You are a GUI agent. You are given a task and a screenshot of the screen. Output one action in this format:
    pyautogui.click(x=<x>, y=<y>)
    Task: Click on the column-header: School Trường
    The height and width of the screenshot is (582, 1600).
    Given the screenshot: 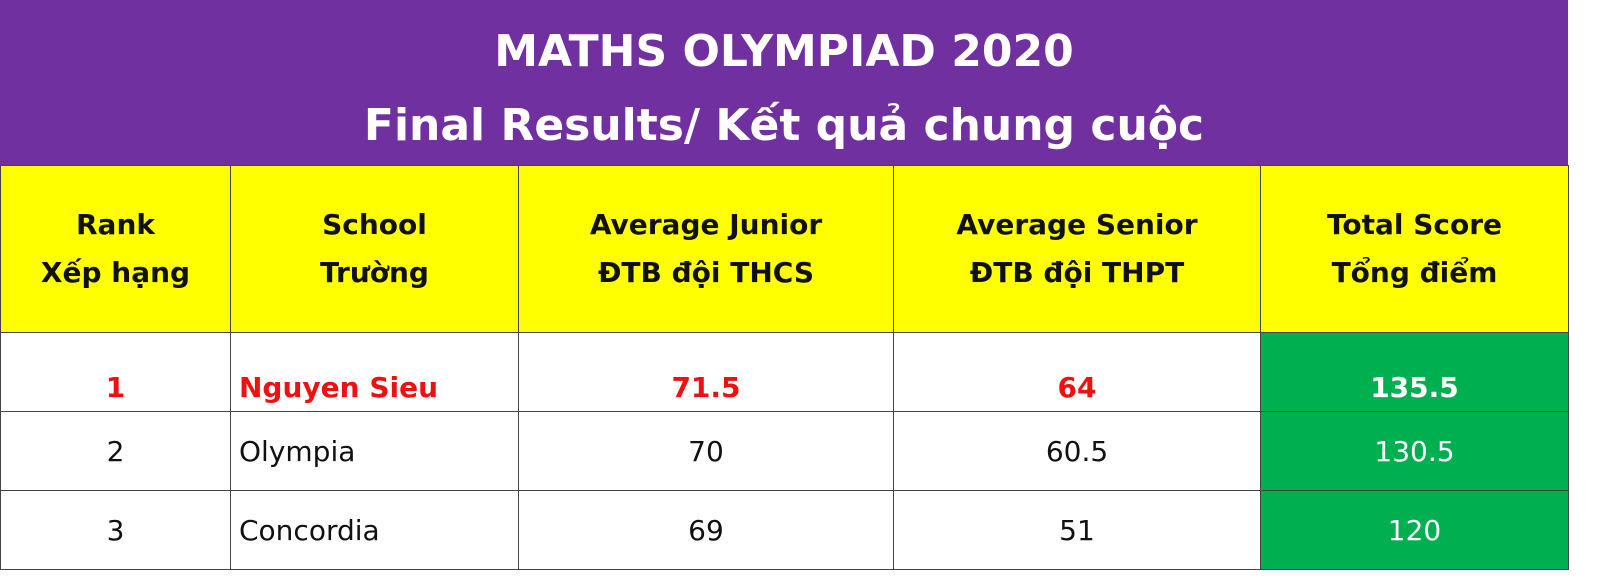 What is the action you would take?
    pyautogui.click(x=374, y=249)
    